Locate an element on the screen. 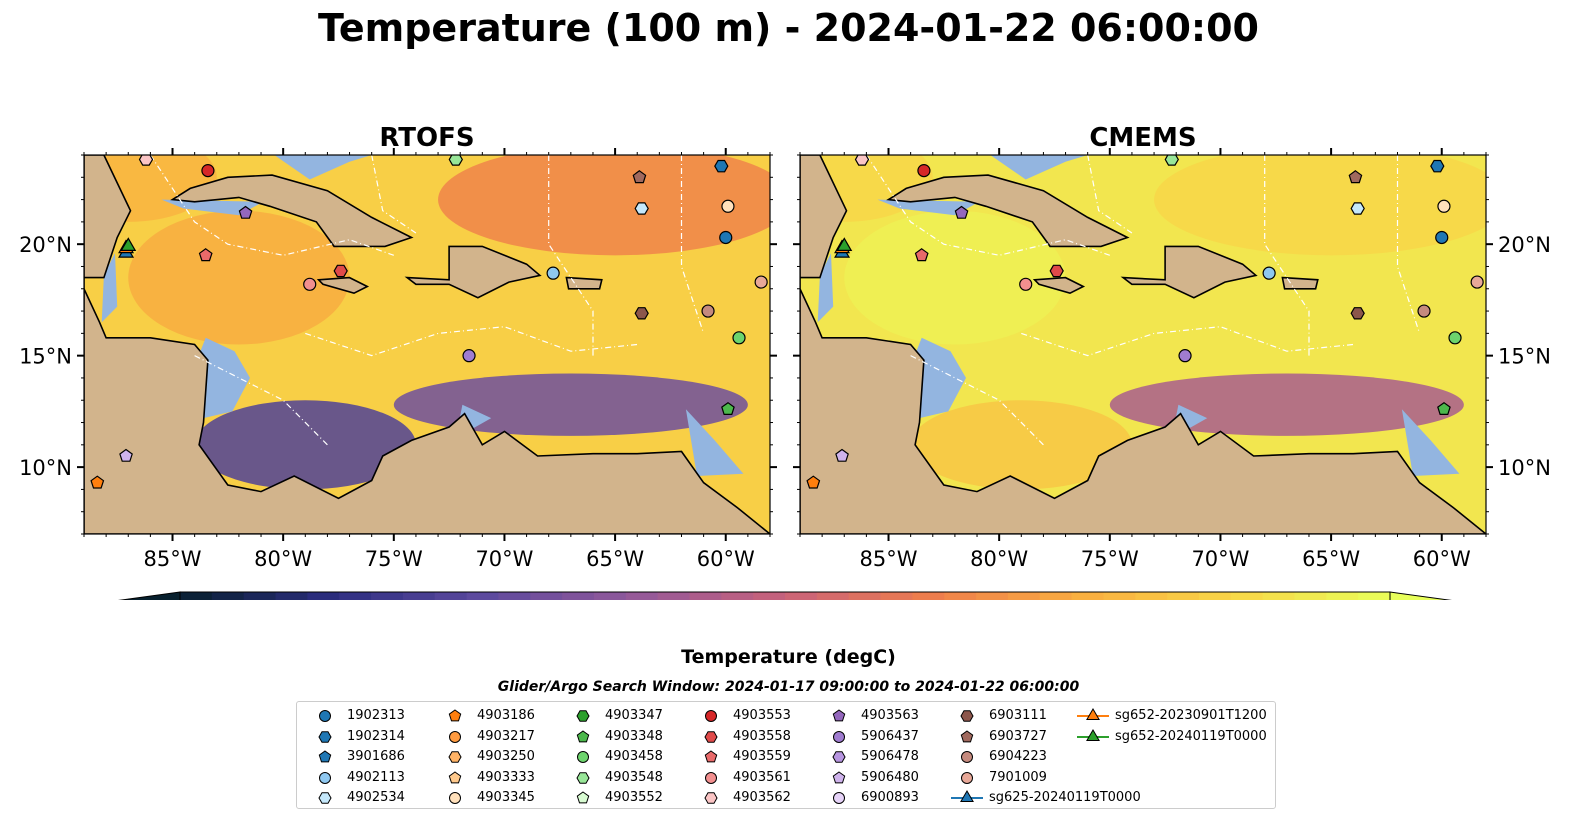  legend-label: sg625-20240119T0000 is located at coordinates (1065, 797).